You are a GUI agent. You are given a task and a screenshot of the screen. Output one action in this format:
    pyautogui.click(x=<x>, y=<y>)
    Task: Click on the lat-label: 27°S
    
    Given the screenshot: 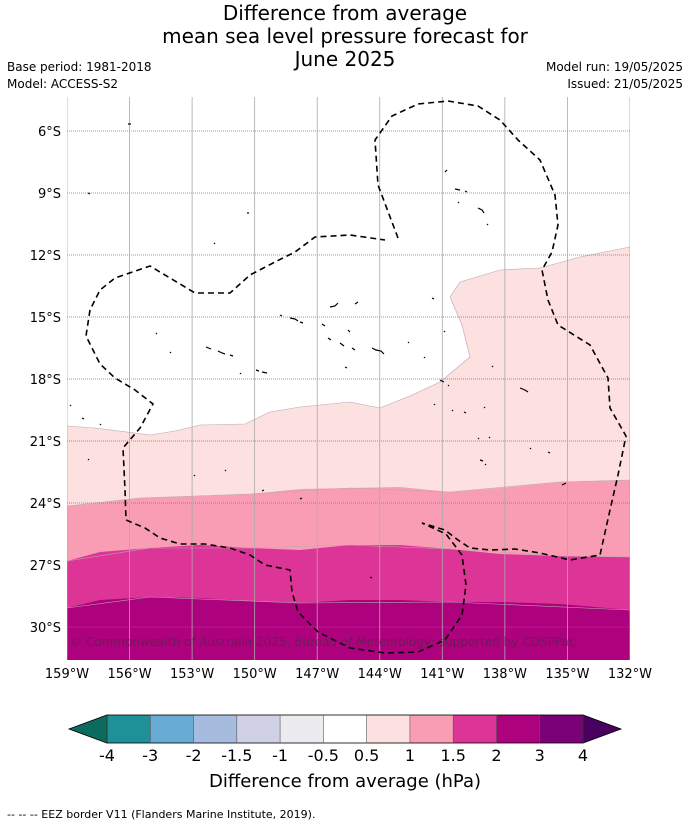 What is the action you would take?
    pyautogui.click(x=45, y=566)
    